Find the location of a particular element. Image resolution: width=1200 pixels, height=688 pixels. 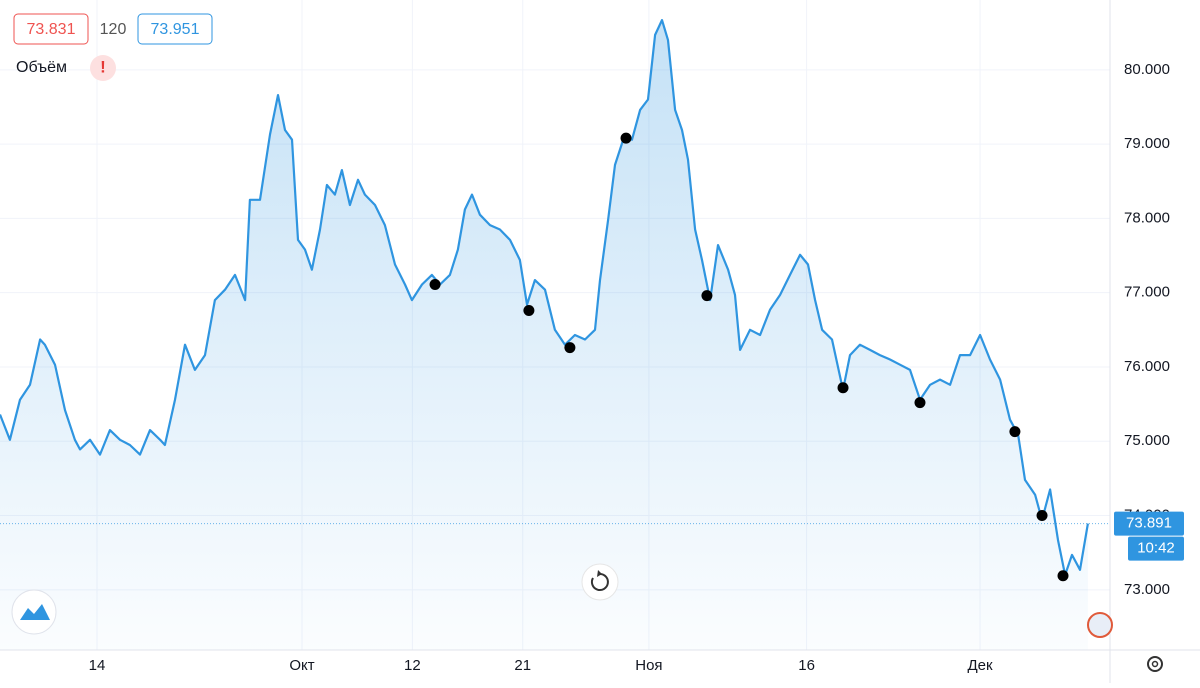

reset-button is located at coordinates (600, 582).